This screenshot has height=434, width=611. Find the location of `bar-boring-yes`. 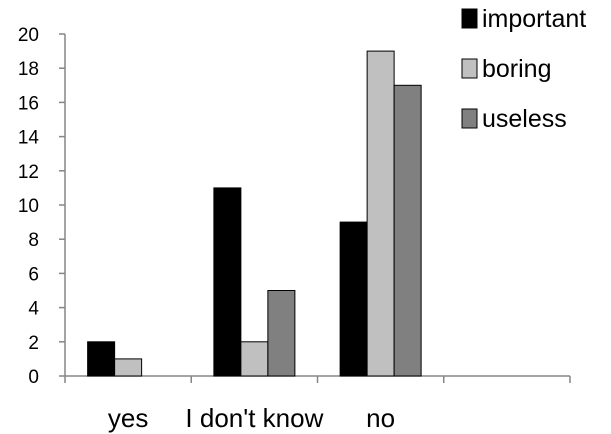

bar-boring-yes is located at coordinates (128, 367).